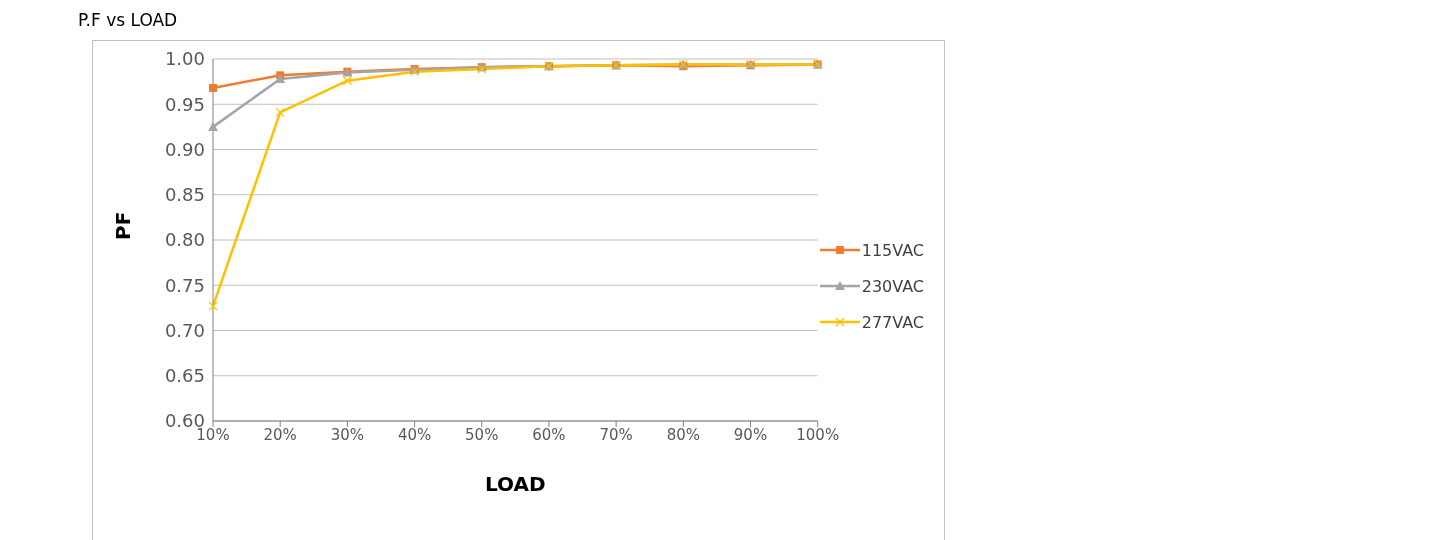  I want to click on x-tick-label: 70%, so click(616, 434).